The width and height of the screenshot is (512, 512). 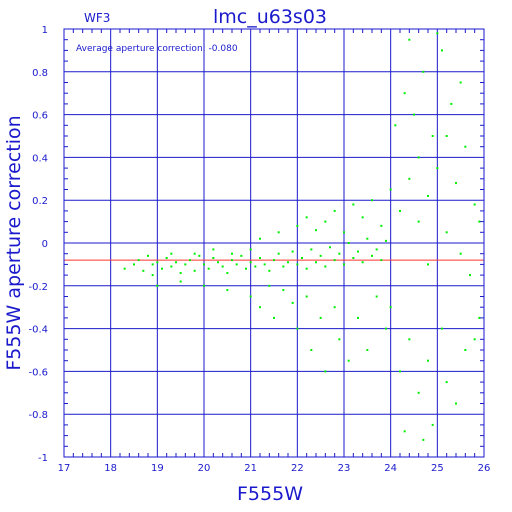 I want to click on y-tick-label: 0, so click(x=45, y=244).